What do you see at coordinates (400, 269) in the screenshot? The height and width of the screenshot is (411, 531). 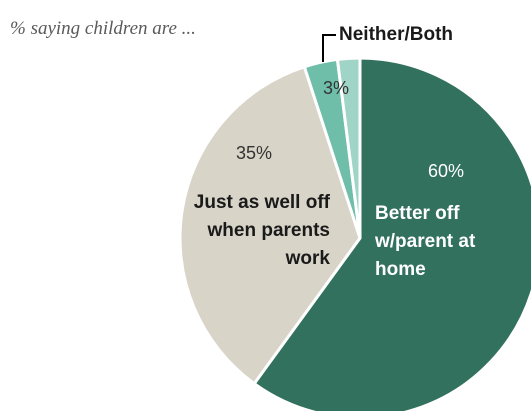 I see `better-off-label-line-3: home` at bounding box center [400, 269].